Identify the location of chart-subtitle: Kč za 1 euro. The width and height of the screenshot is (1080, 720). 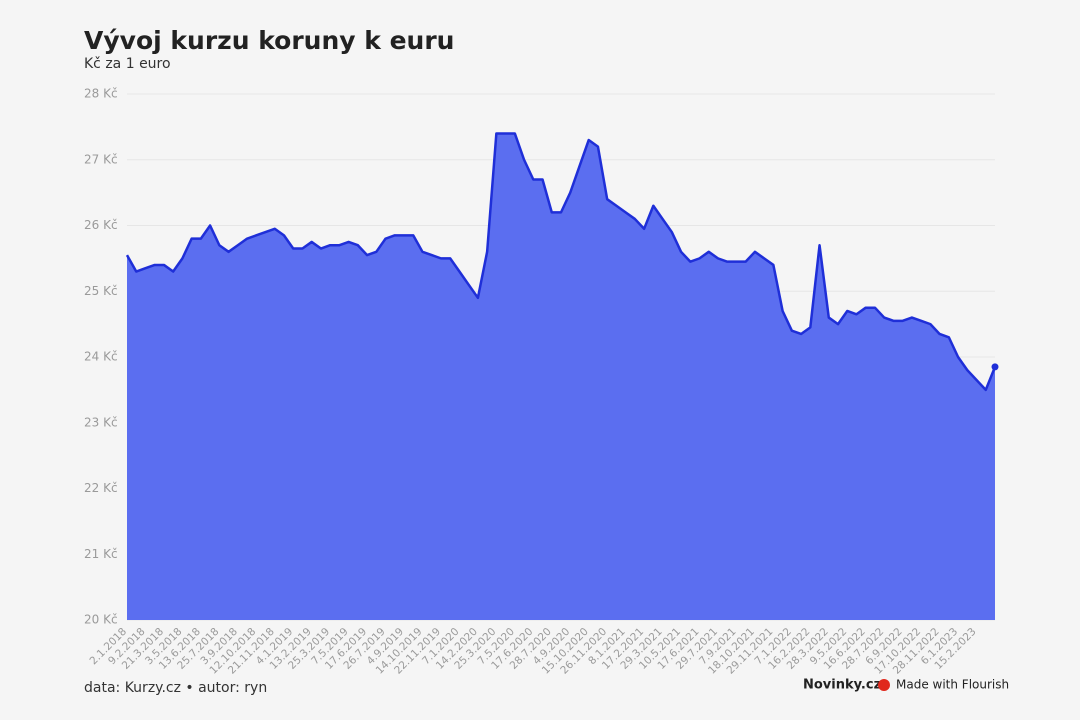
(127, 64).